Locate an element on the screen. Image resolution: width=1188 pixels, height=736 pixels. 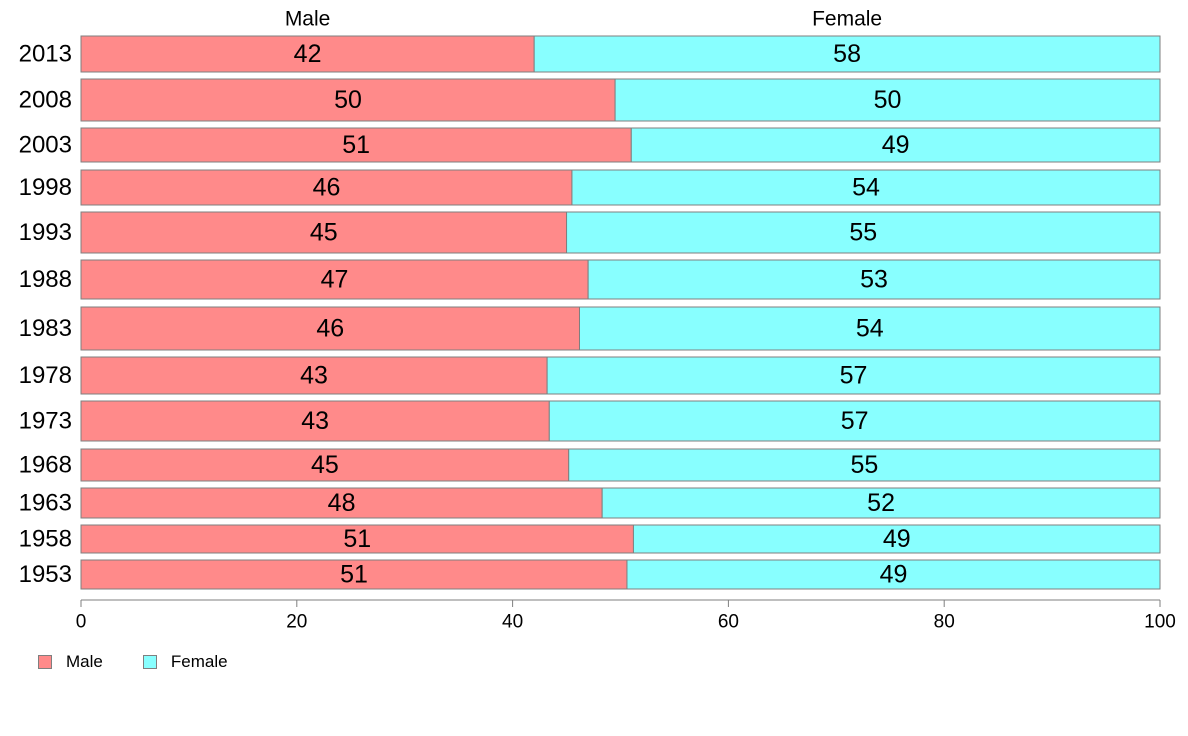
bar-female-1978 is located at coordinates (853, 375).